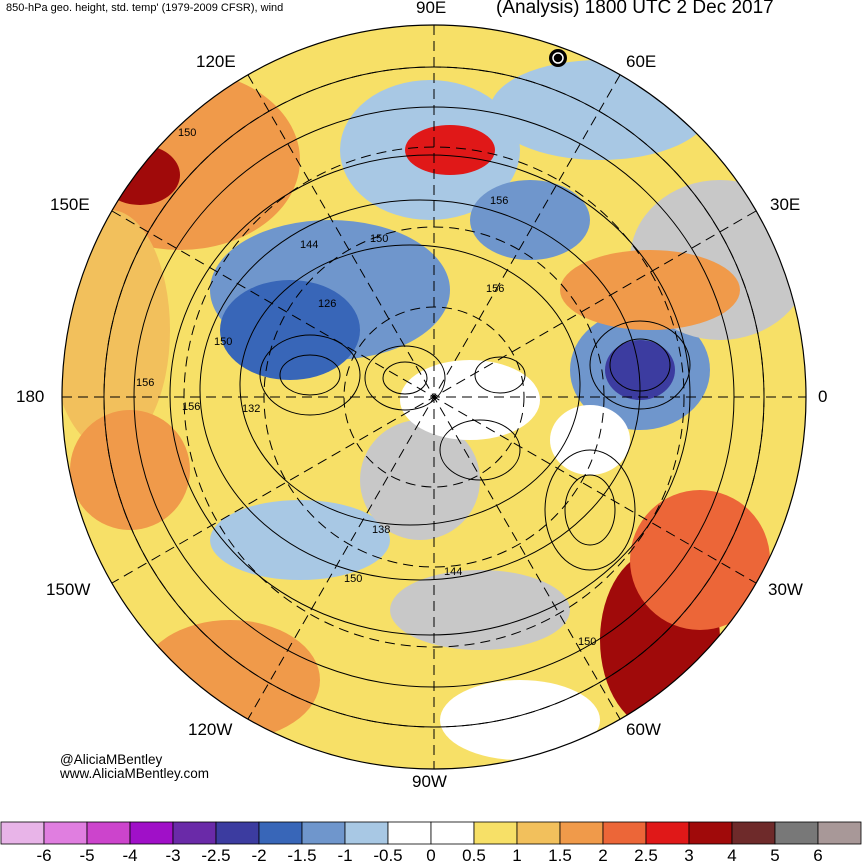 Image resolution: width=868 pixels, height=866 pixels. I want to click on colorbar-tick-label: -2.5, so click(216, 855).